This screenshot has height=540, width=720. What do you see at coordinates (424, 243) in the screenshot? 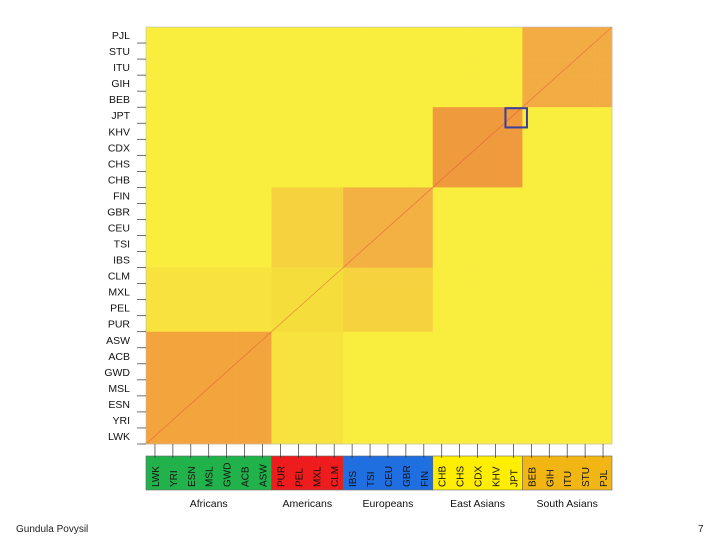
I see `heatmap-cell-tsi-fin` at bounding box center [424, 243].